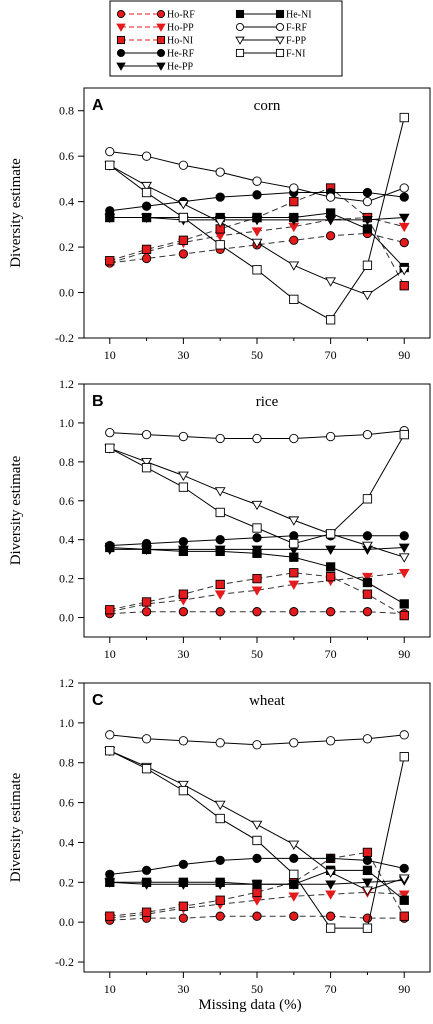 The height and width of the screenshot is (1024, 433). What do you see at coordinates (331, 989) in the screenshot?
I see `x-tick-label: 70` at bounding box center [331, 989].